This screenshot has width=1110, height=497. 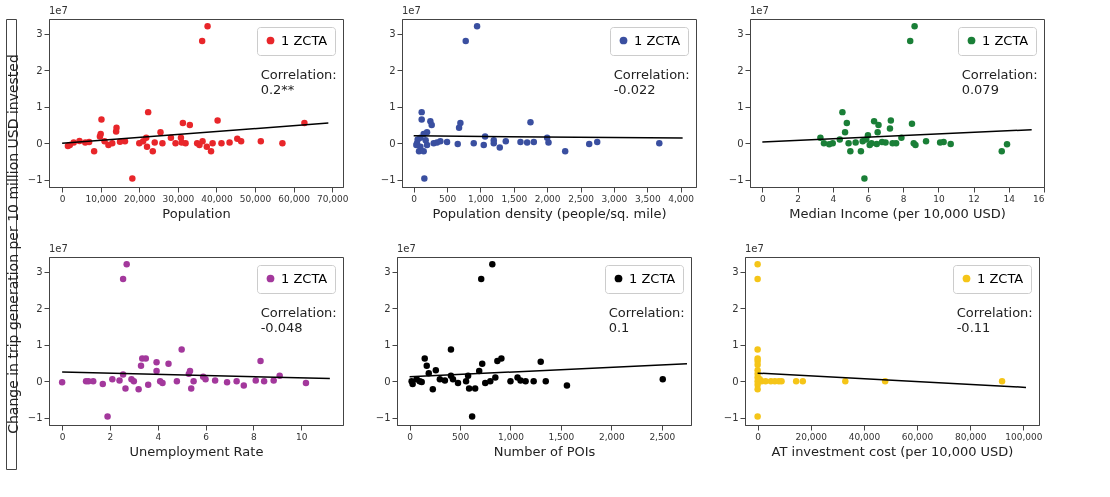 What do you see at coordinates (1039, 198) in the screenshot?
I see `x-tick-label: 16` at bounding box center [1039, 198].